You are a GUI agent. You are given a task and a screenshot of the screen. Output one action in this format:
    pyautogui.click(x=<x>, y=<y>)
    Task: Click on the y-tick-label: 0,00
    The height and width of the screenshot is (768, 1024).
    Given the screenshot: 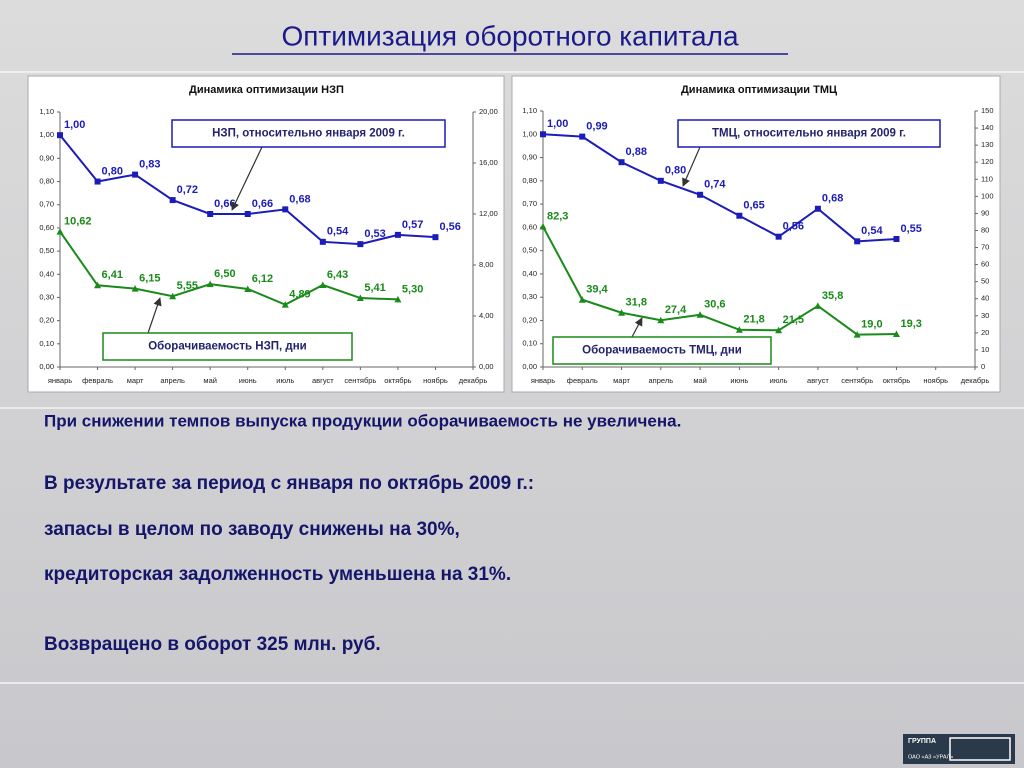 What is the action you would take?
    pyautogui.click(x=529, y=366)
    